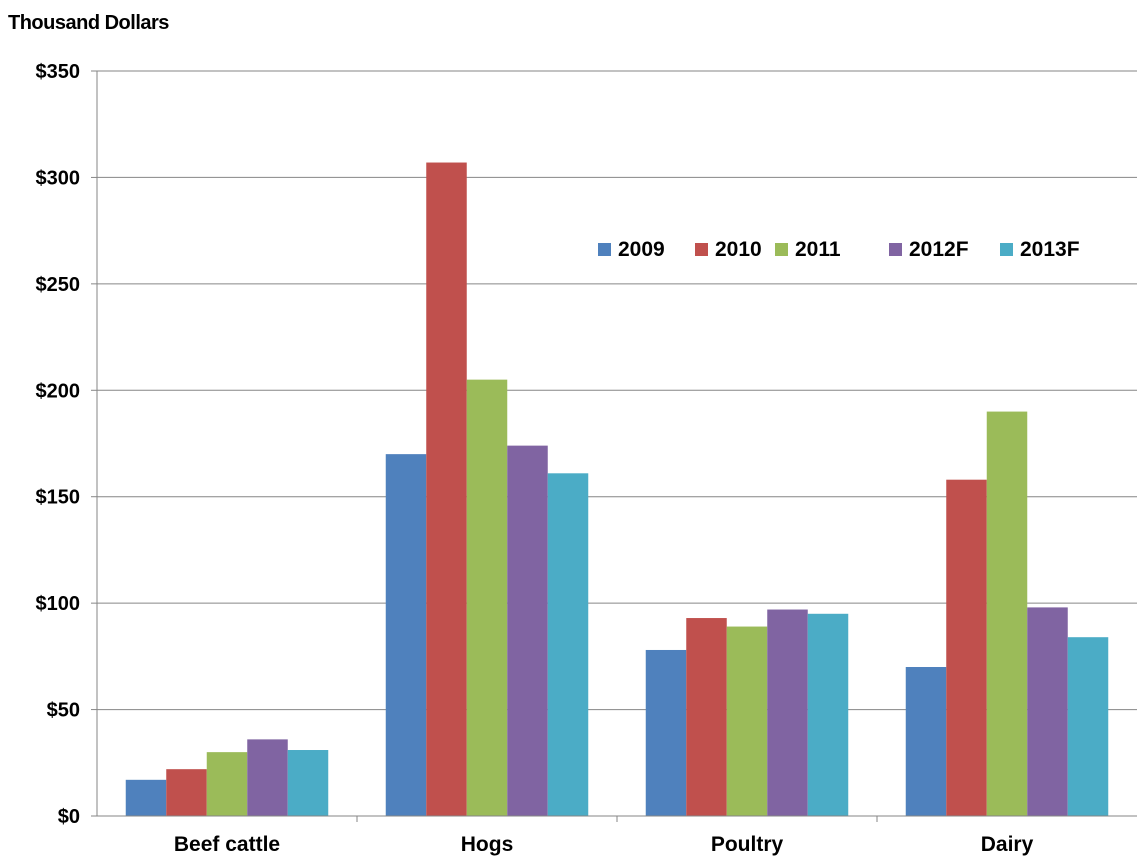  I want to click on y-tick-label: $200, so click(58, 391).